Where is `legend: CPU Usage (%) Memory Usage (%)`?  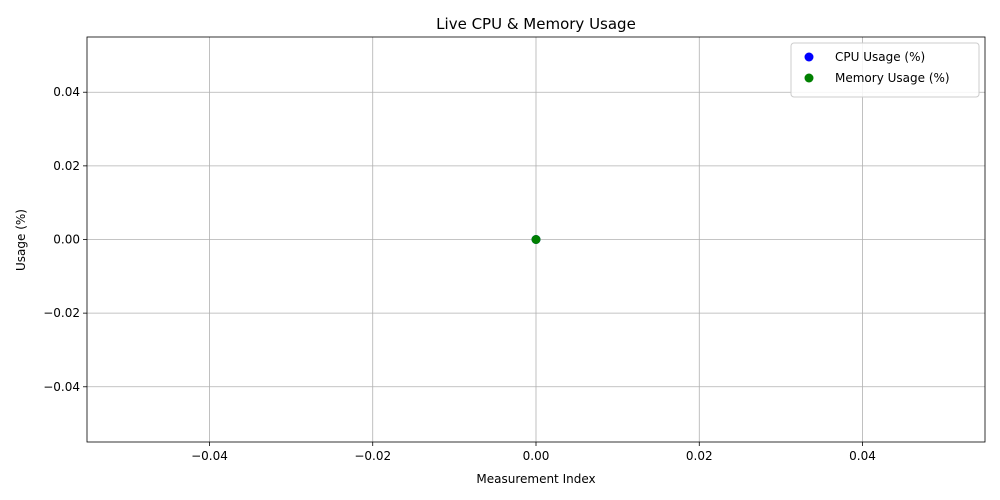
legend: CPU Usage (%) Memory Usage (%) is located at coordinates (885, 70).